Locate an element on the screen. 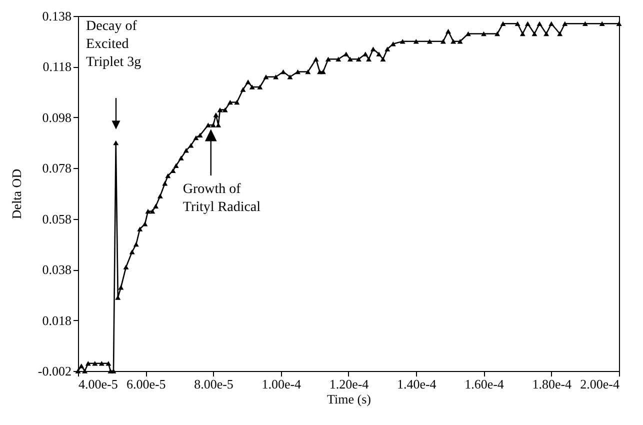 The width and height of the screenshot is (643, 425). x-tick-label: 4.00e-5 is located at coordinates (98, 384).